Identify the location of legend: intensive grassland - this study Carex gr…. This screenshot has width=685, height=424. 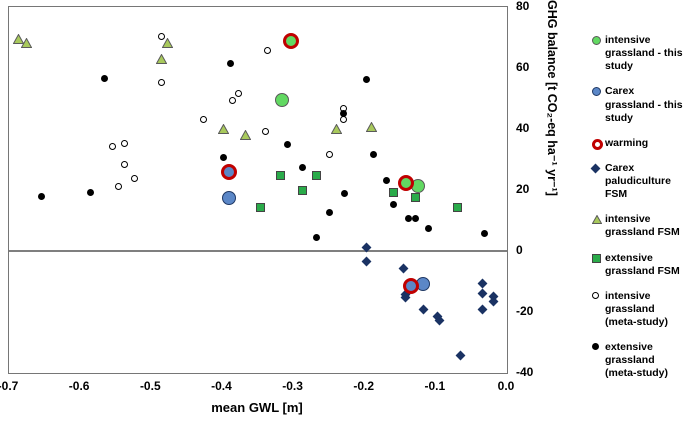
(637, 213).